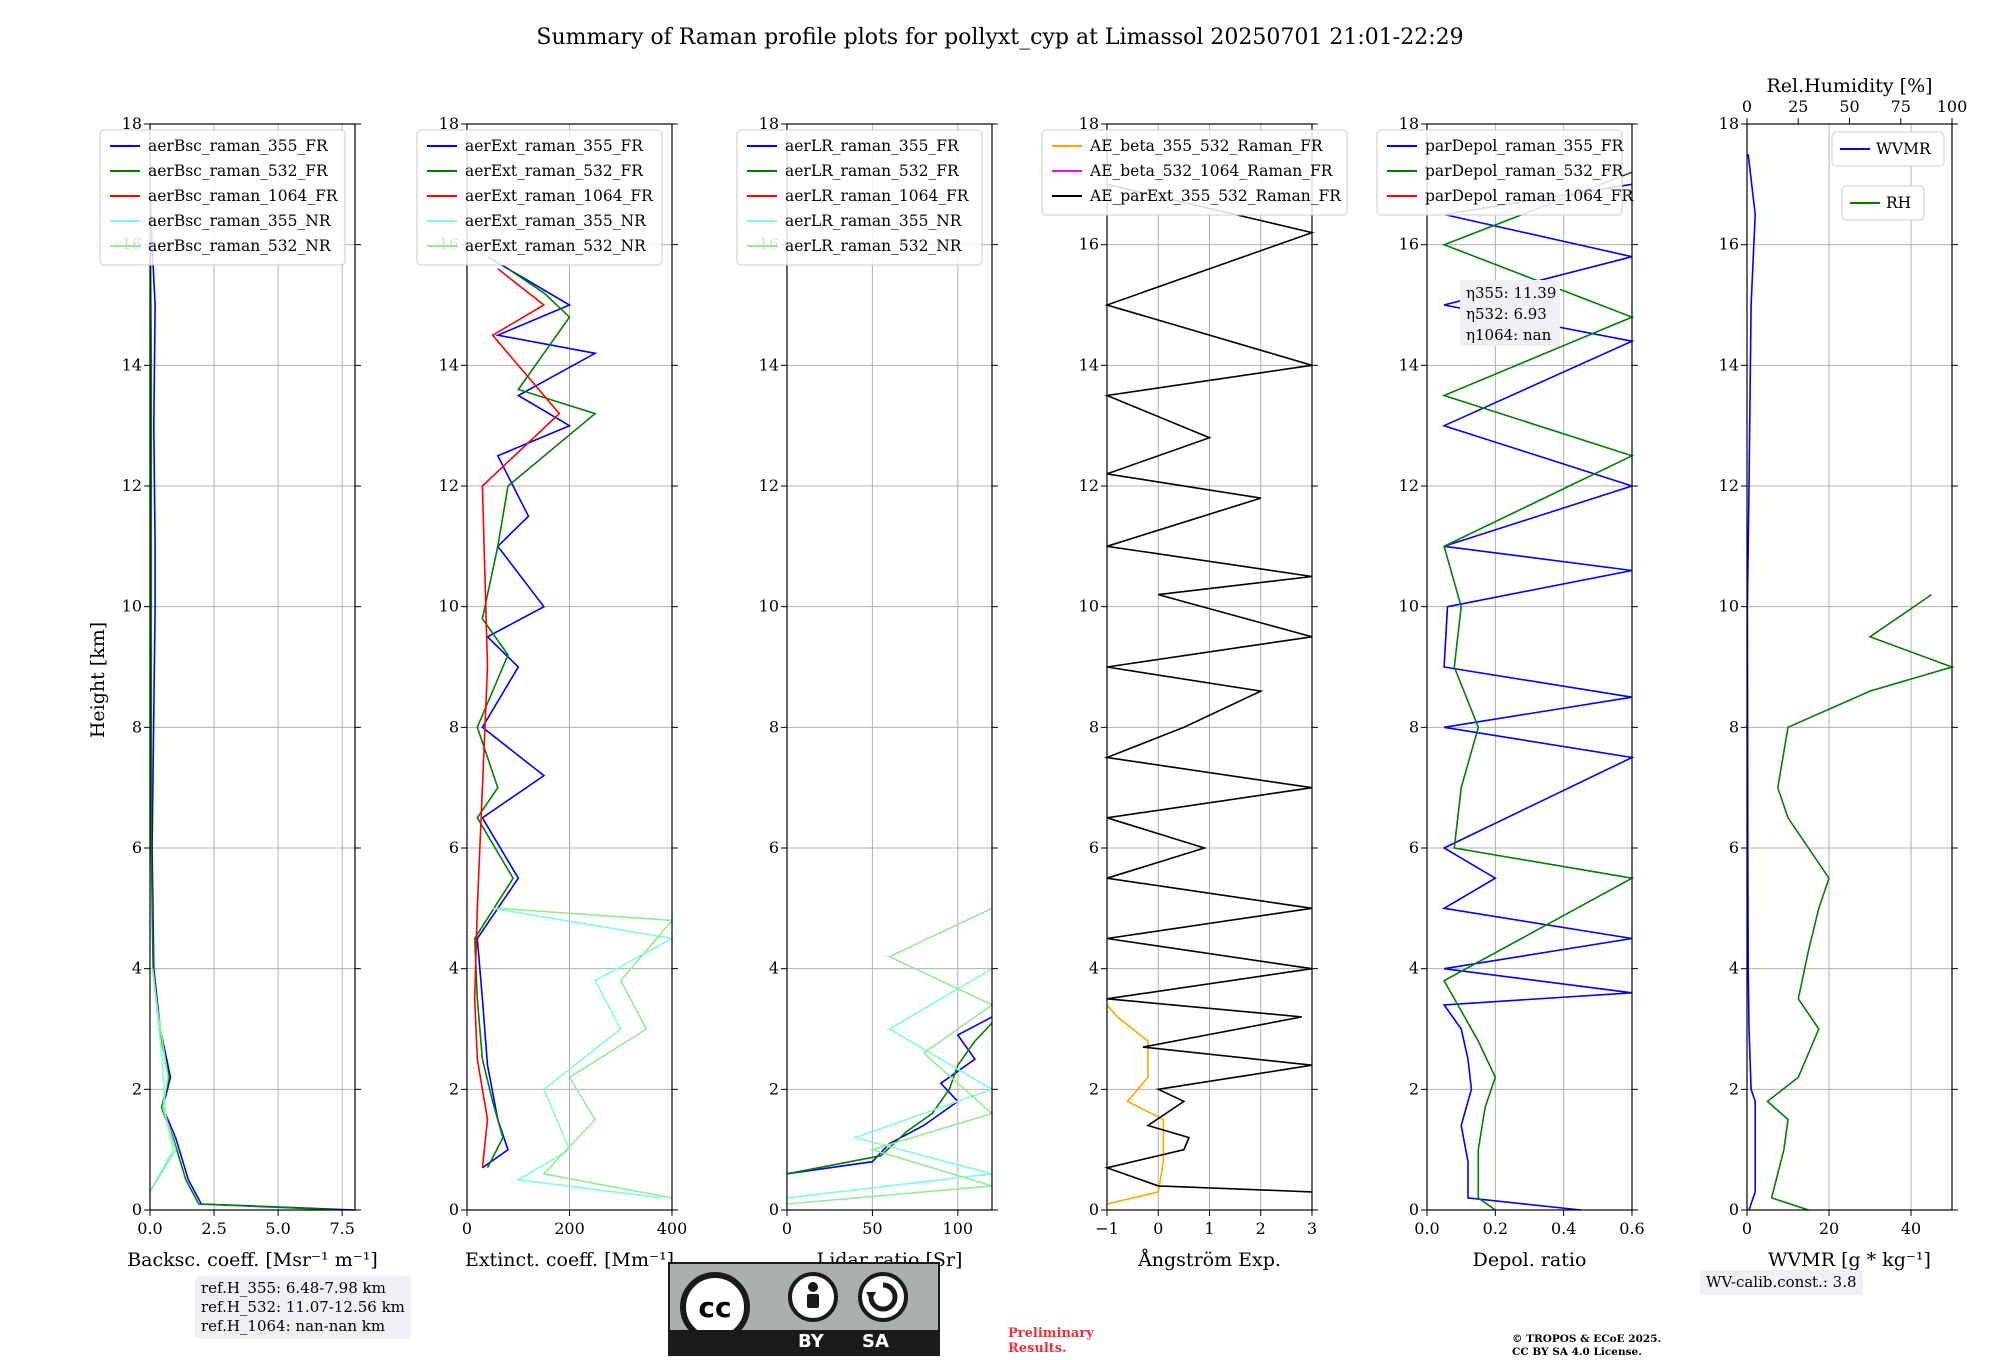 Image resolution: width=2000 pixels, height=1360 pixels. I want to click on x2-tick-label: 50, so click(1849, 106).